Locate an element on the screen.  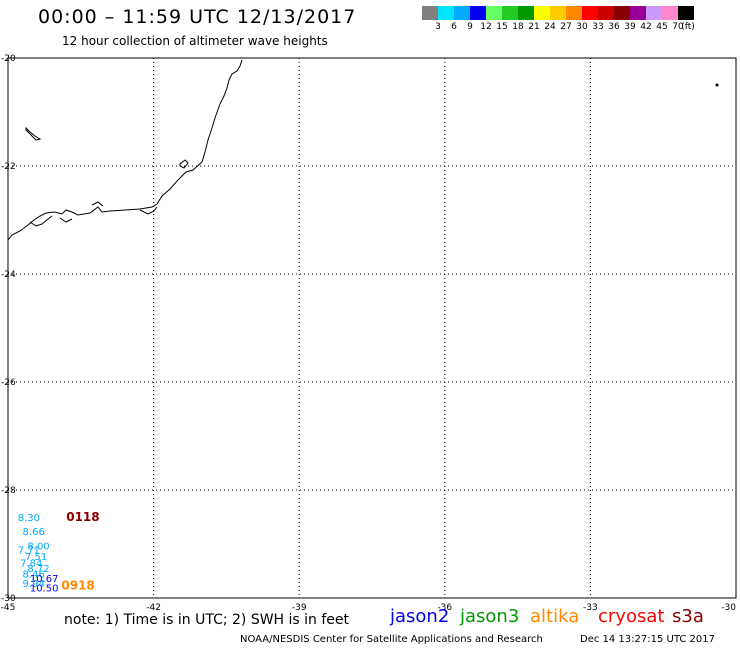
legend-label: 45 is located at coordinates (662, 27).